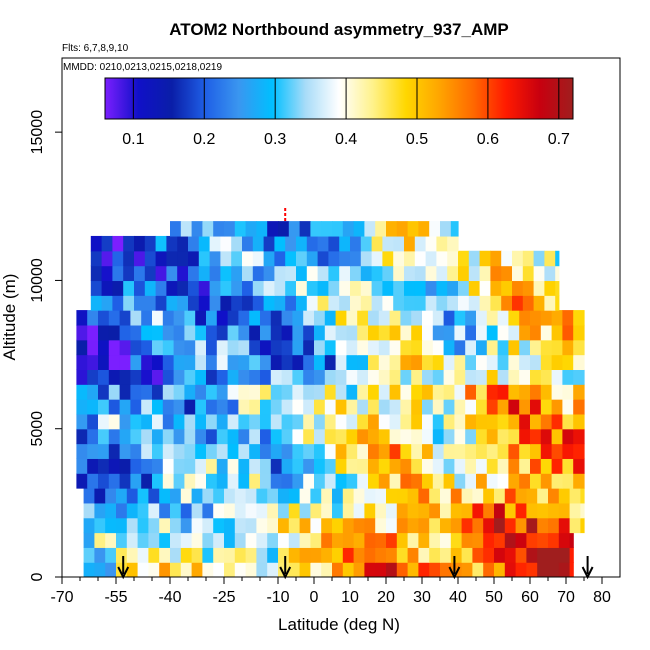  Describe the element at coordinates (417, 139) in the screenshot. I see `colorbar-tick-label: 0.5` at that location.